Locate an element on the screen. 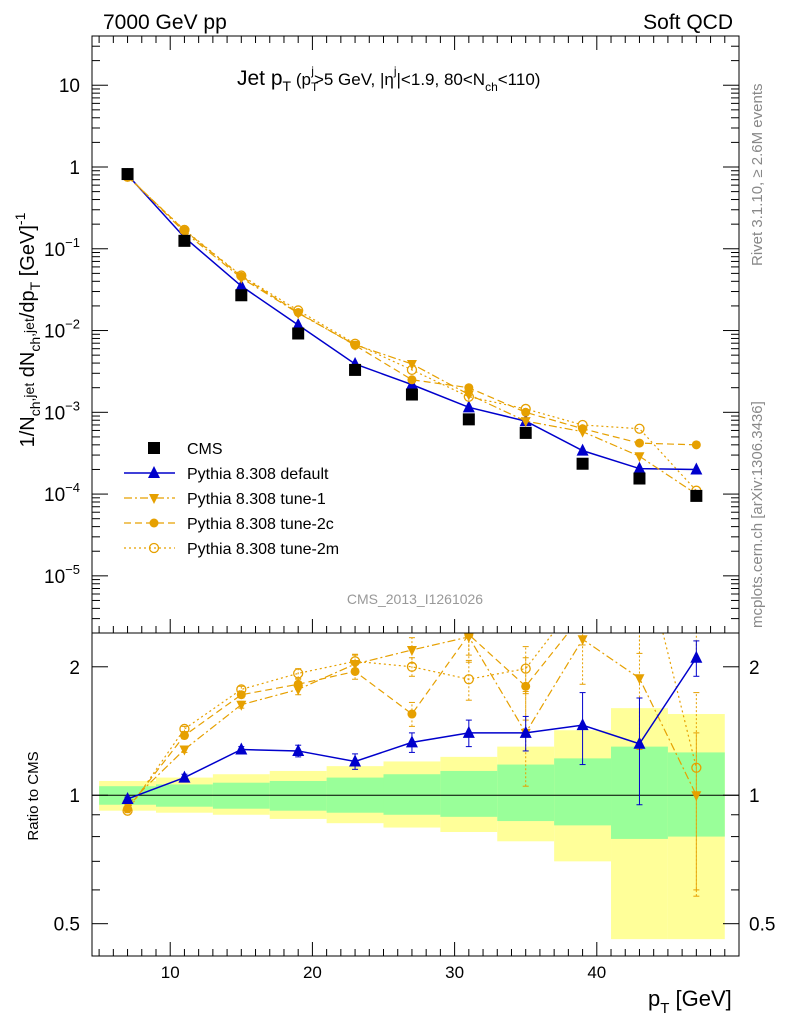 The width and height of the screenshot is (786, 1024). title-cond-pre: (p is located at coordinates (301, 79).